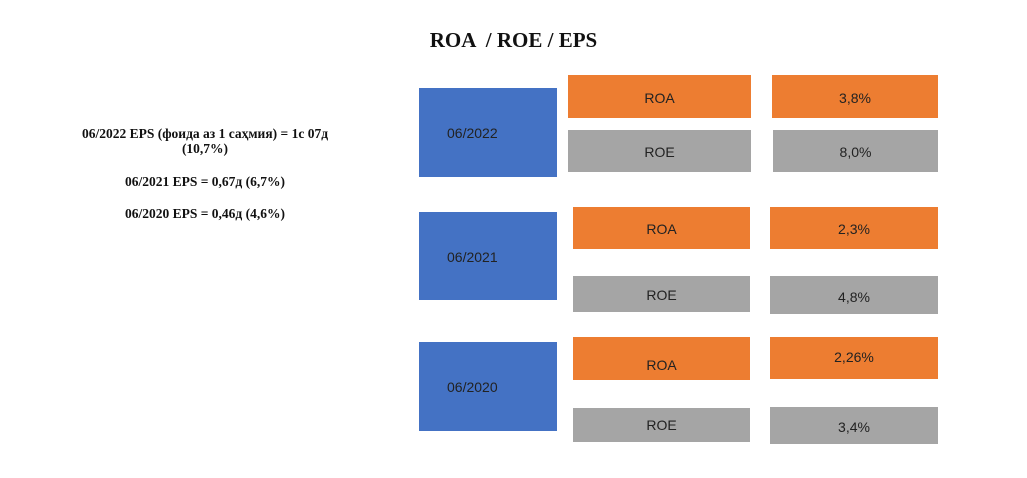  I want to click on year-box-2020: 06/2020, so click(488, 386).